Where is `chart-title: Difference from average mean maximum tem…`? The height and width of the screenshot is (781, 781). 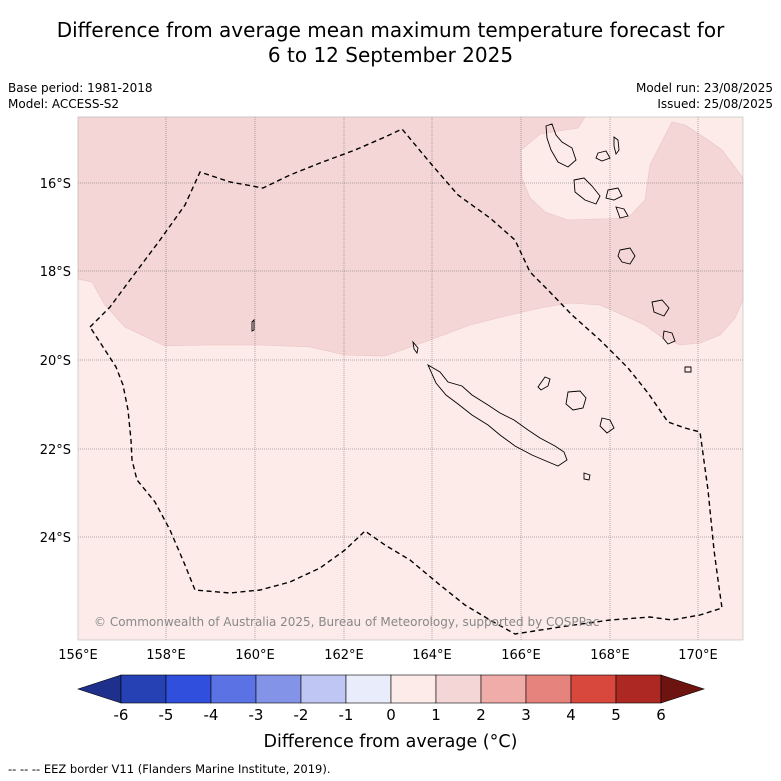
chart-title: Difference from average mean maximum tem… is located at coordinates (390, 43).